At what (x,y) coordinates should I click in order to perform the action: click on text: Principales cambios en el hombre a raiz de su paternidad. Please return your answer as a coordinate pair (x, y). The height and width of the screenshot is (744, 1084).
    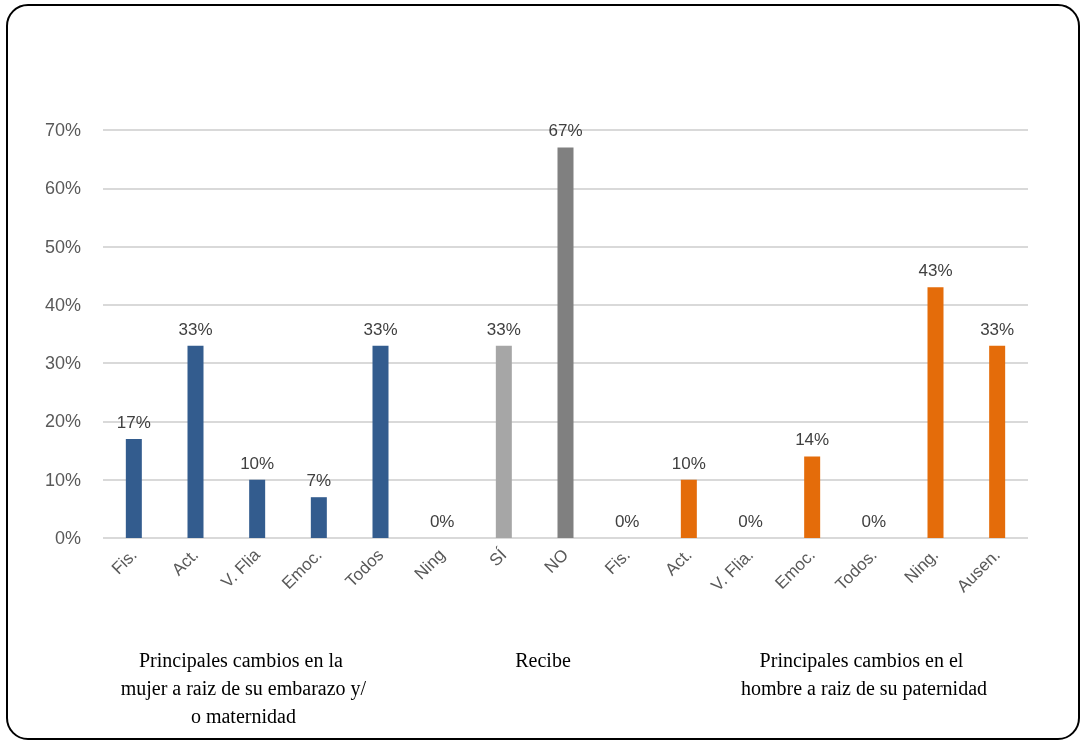
    Looking at the image, I should click on (864, 674).